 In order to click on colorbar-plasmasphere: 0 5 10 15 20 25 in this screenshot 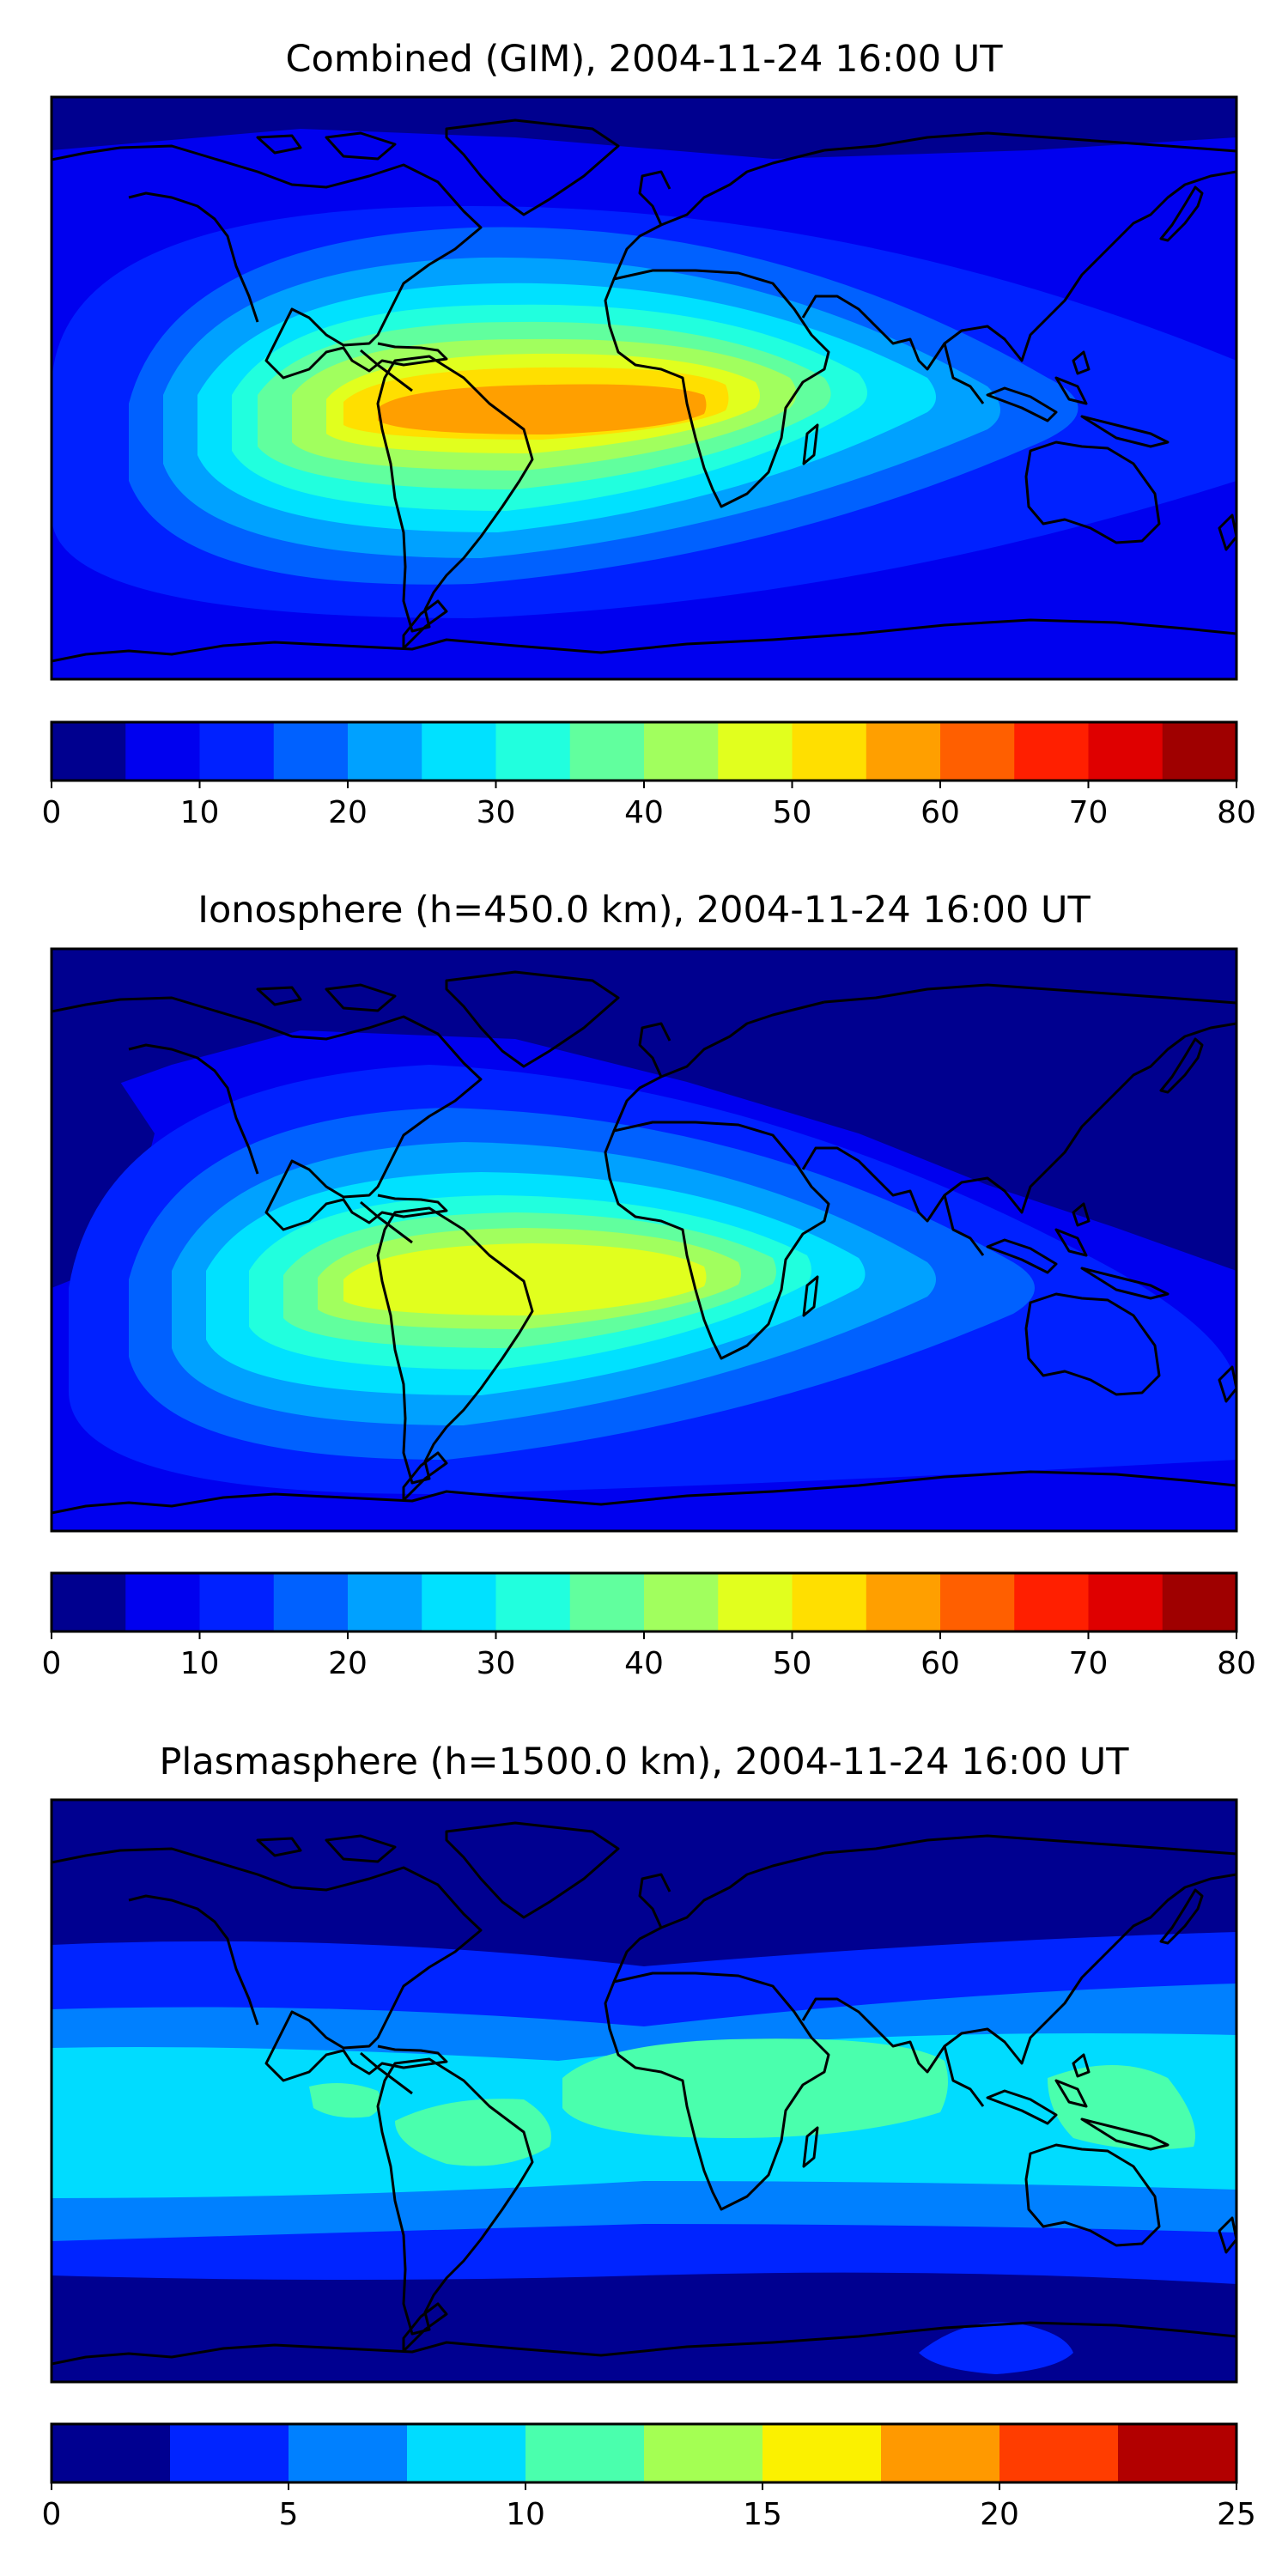, I will do `click(649, 2477)`.